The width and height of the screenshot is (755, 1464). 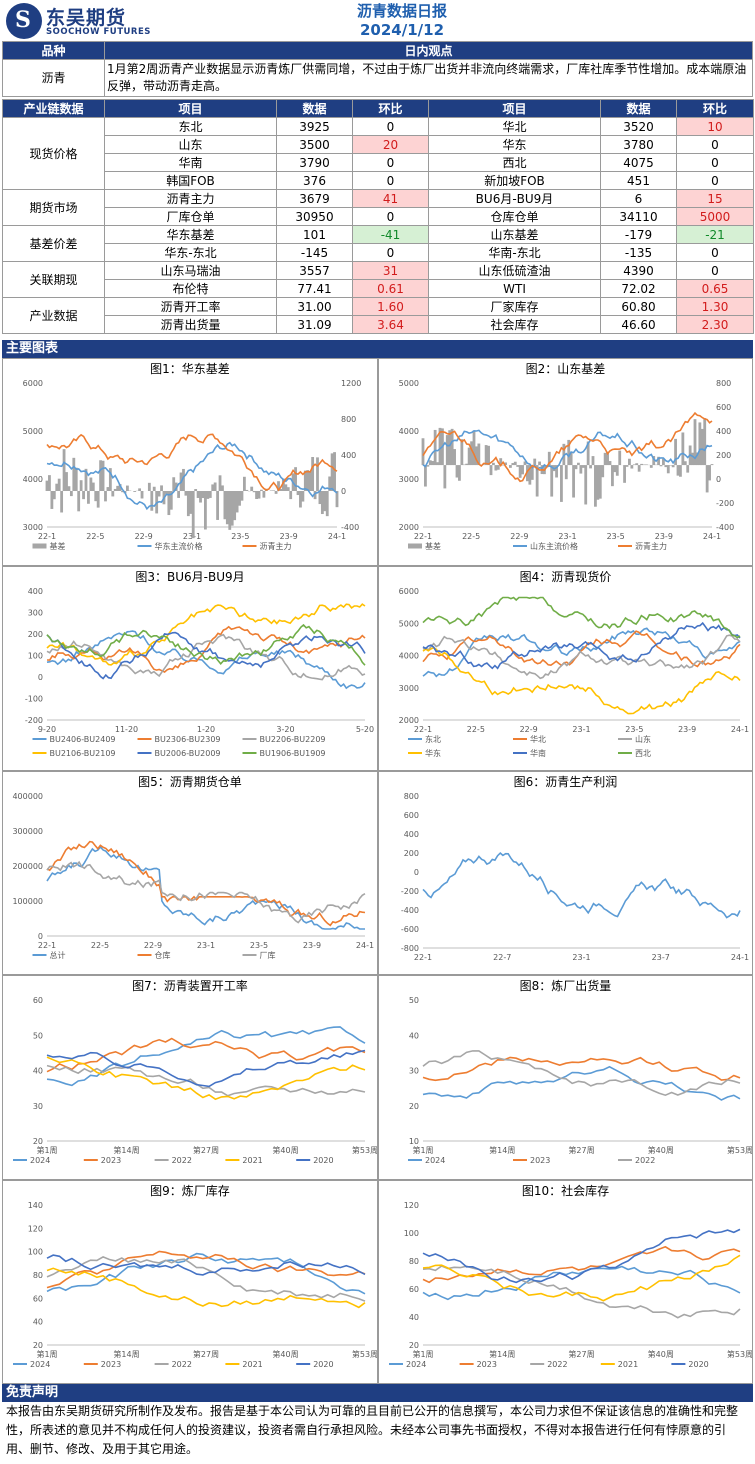 What do you see at coordinates (409, 383) in the screenshot?
I see `y-tick-label: 5000` at bounding box center [409, 383].